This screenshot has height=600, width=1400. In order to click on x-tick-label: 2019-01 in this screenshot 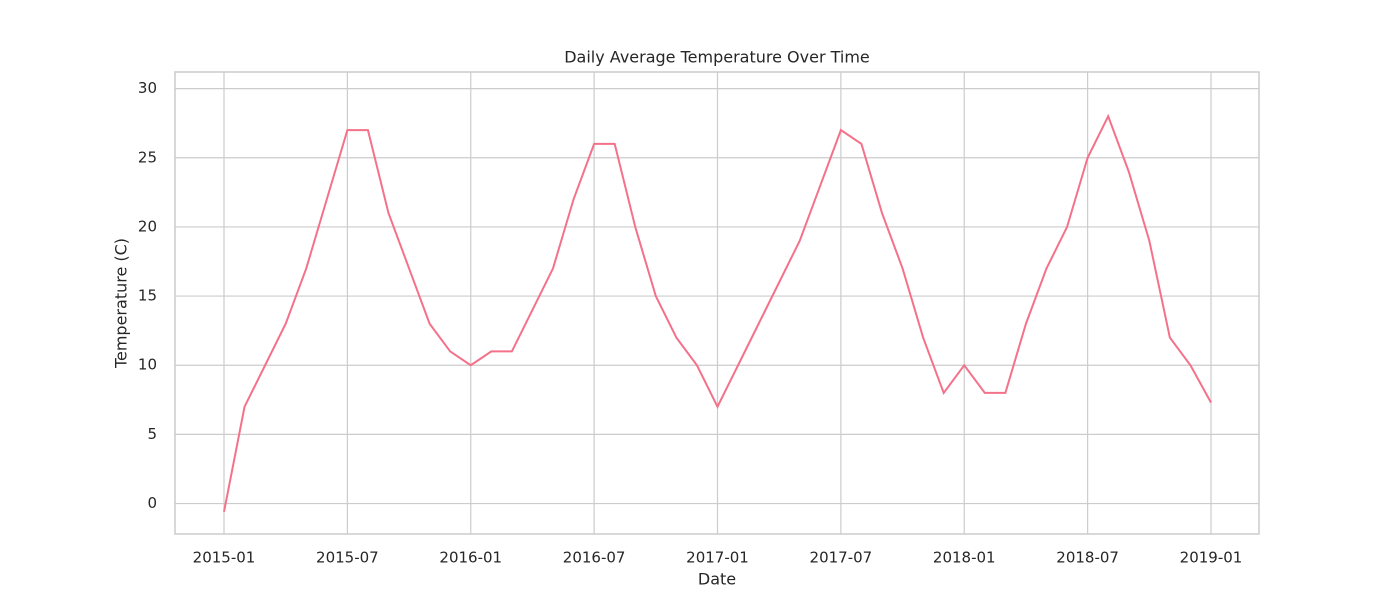, I will do `click(1211, 558)`.